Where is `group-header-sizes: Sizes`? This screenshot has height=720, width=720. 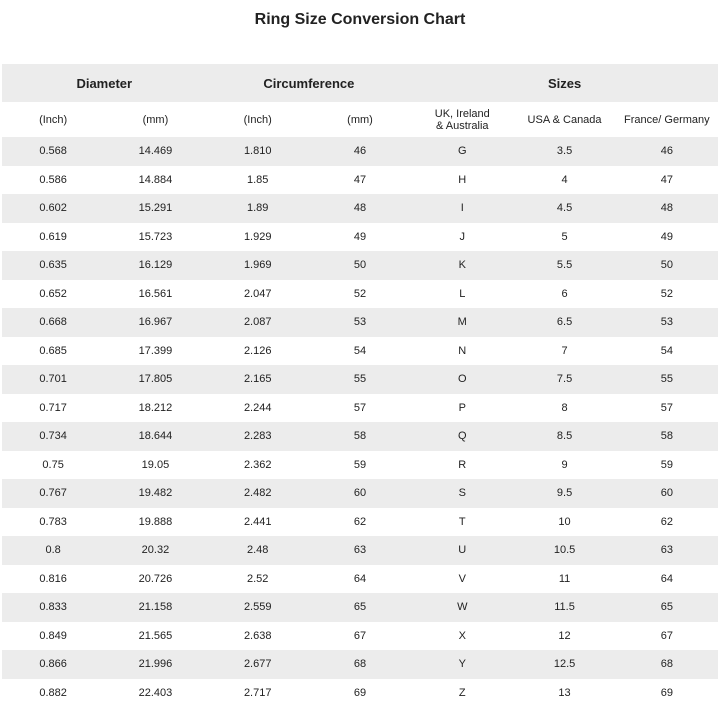 group-header-sizes: Sizes is located at coordinates (564, 83).